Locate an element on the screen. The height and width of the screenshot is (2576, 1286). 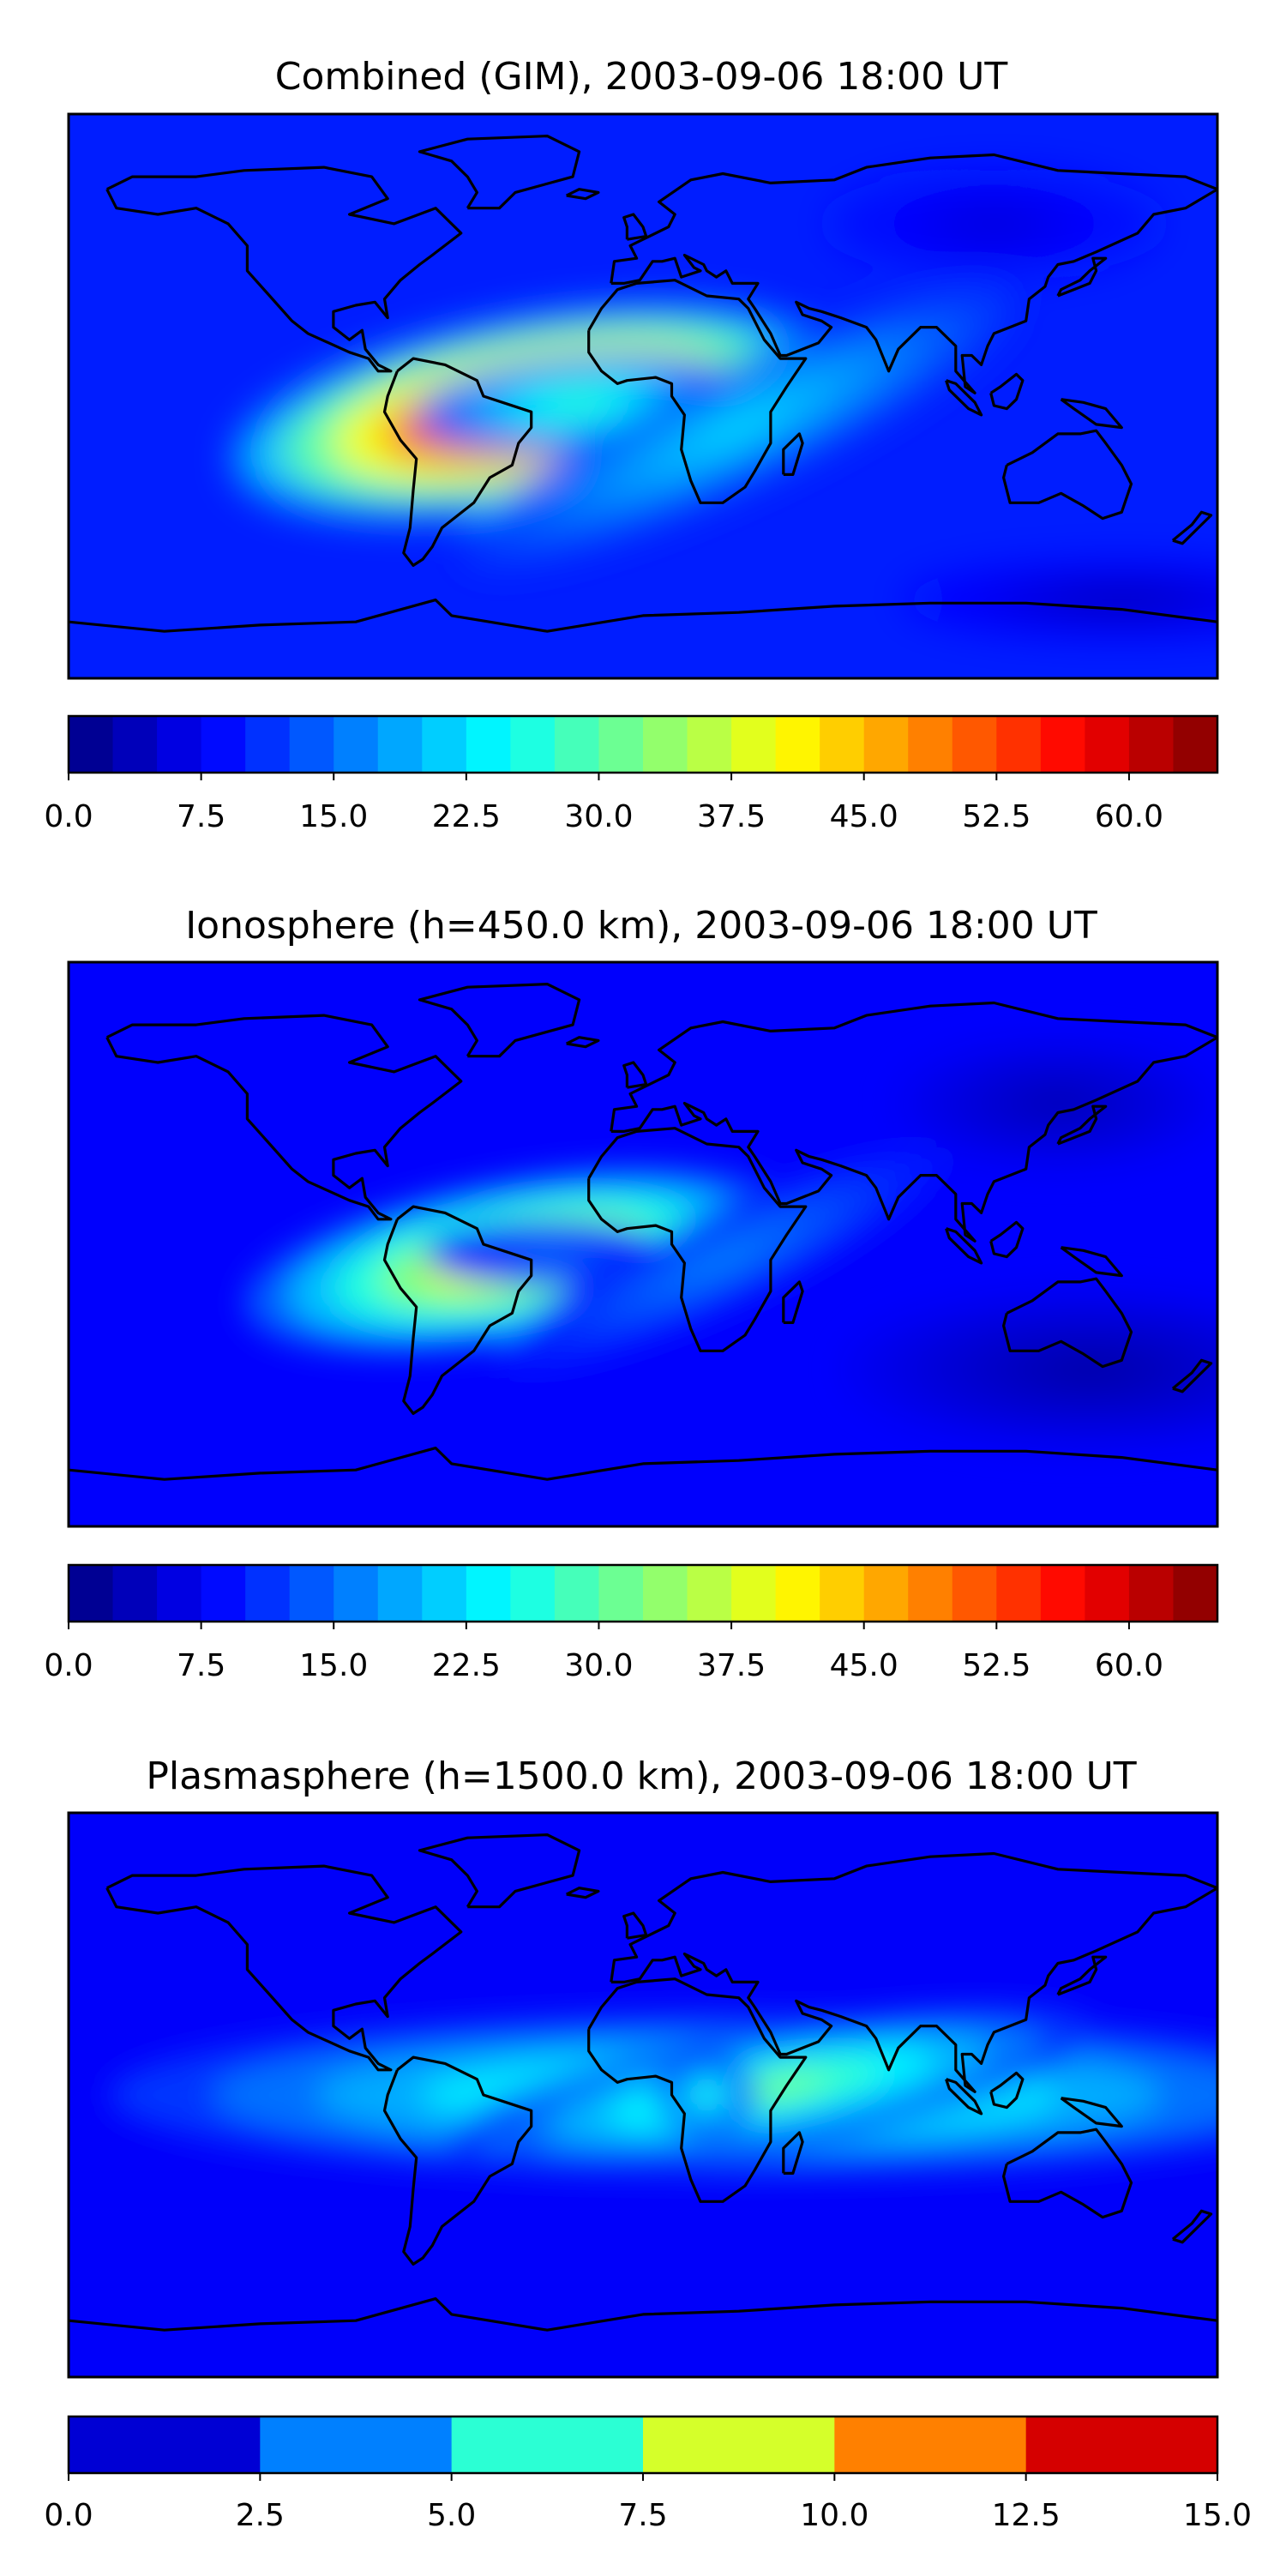
colorbar-tick-label: 12.5 is located at coordinates (1026, 2515).